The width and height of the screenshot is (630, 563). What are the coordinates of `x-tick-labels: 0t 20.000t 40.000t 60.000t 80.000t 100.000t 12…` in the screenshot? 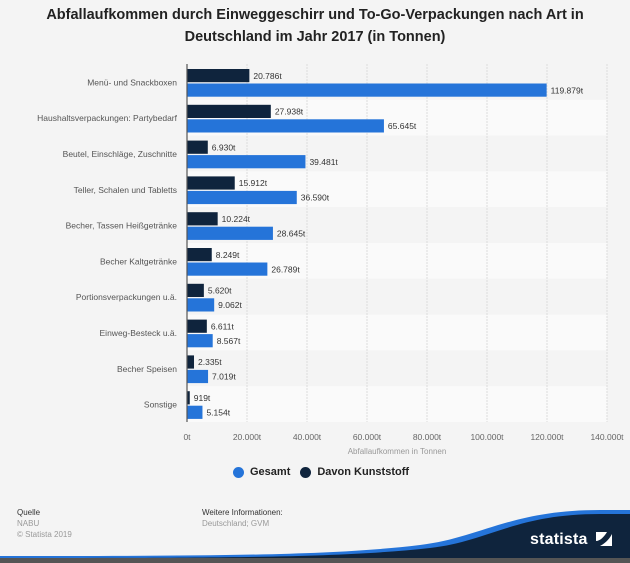 It's located at (403, 437).